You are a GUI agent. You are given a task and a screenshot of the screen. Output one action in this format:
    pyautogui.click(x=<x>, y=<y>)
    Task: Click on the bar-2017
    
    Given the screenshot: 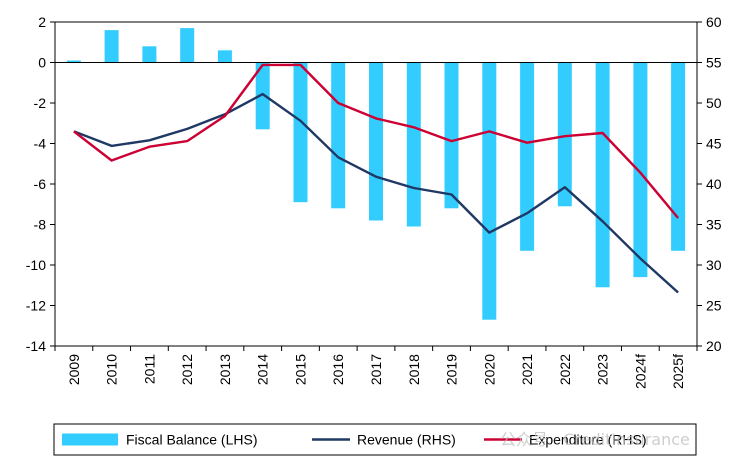 What is the action you would take?
    pyautogui.click(x=376, y=141)
    